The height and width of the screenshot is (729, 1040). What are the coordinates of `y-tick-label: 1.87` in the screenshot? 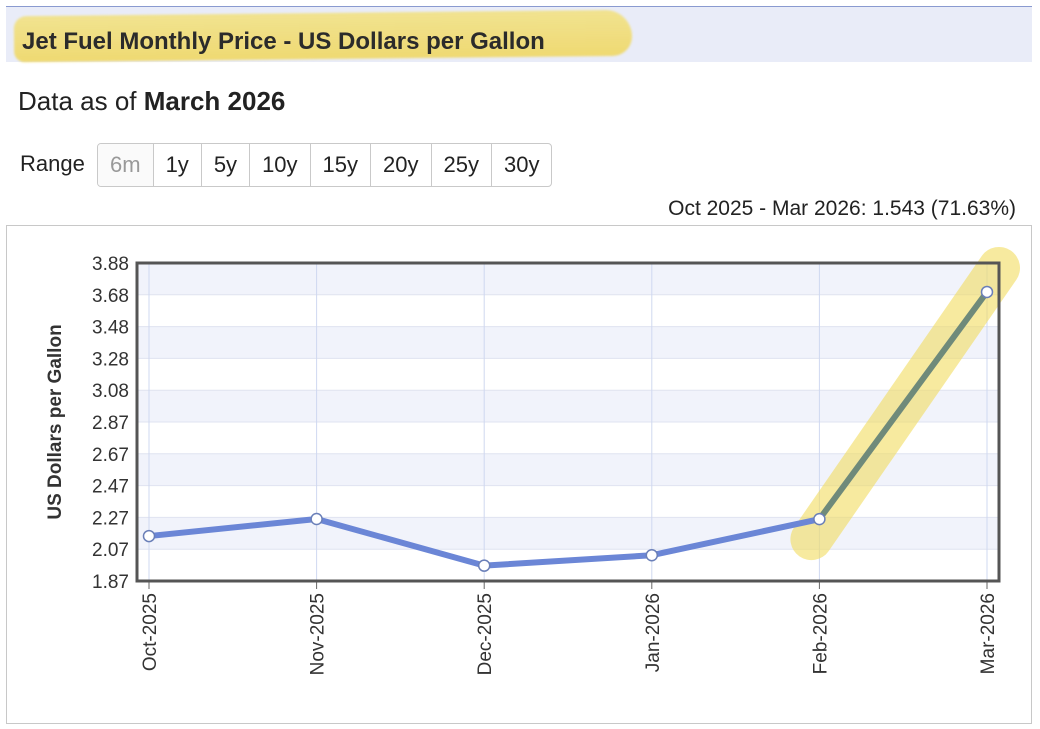 It's located at (110, 582).